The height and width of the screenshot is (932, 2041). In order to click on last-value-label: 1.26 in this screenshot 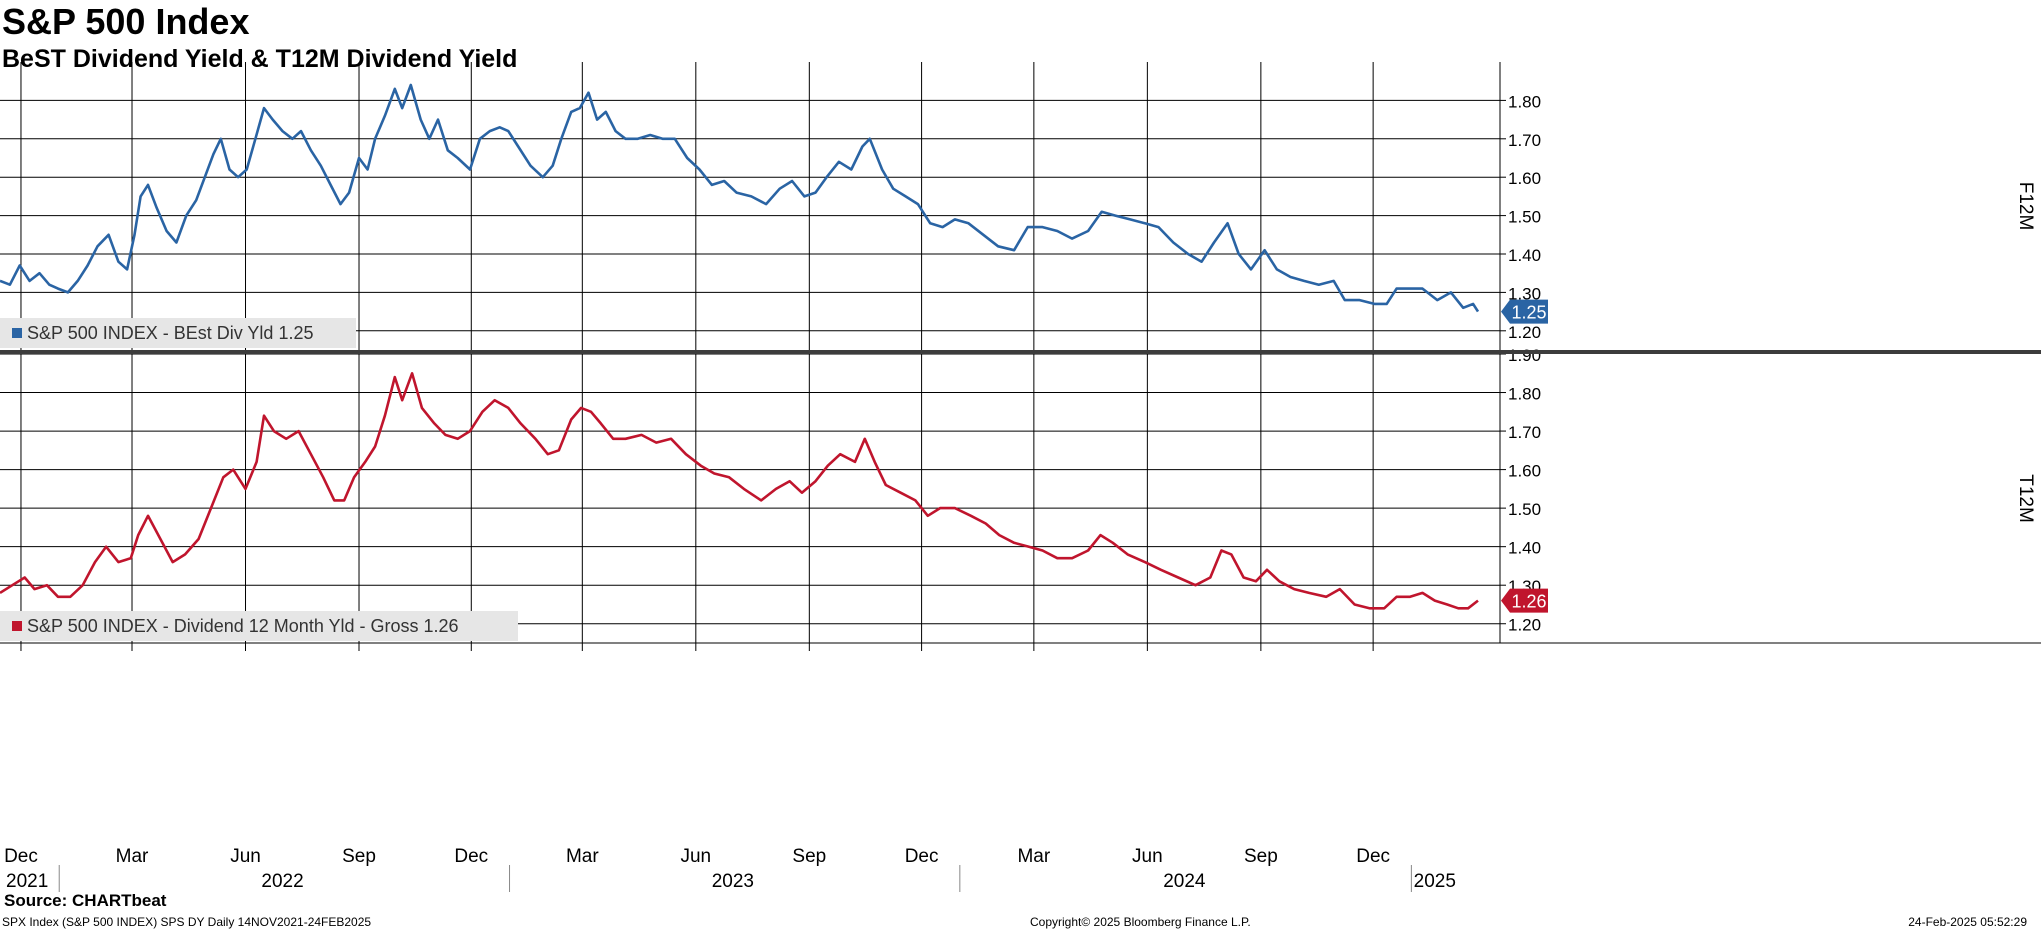, I will do `click(1528, 602)`.